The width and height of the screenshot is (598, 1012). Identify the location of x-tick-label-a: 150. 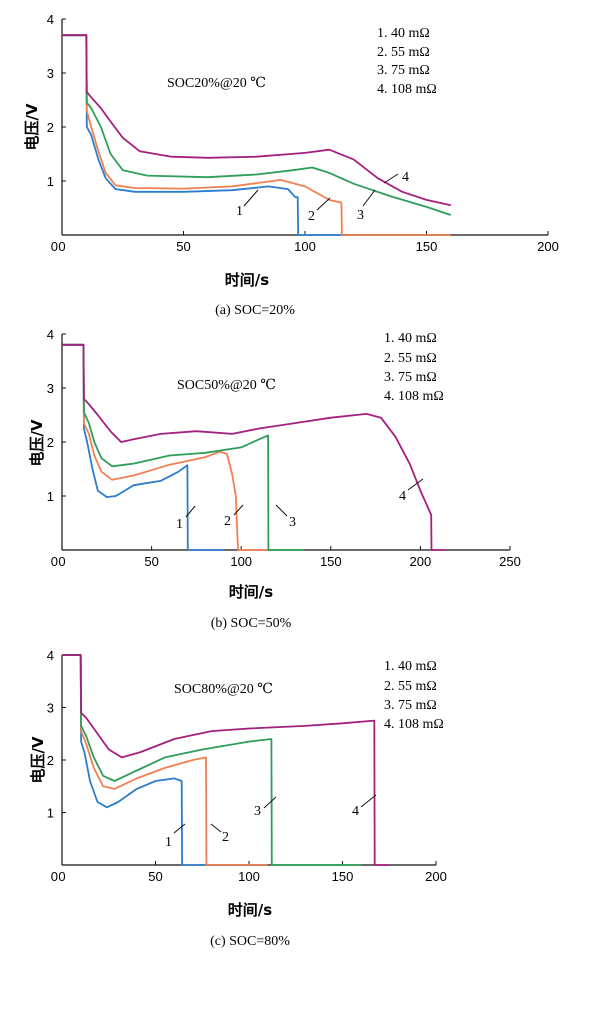
(427, 246).